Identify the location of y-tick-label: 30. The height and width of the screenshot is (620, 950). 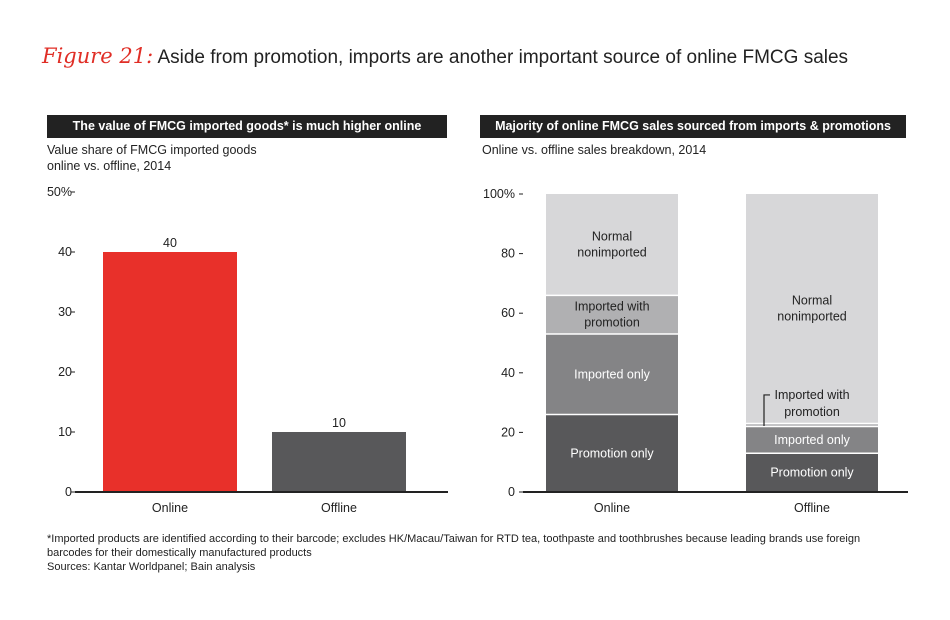
(65, 312).